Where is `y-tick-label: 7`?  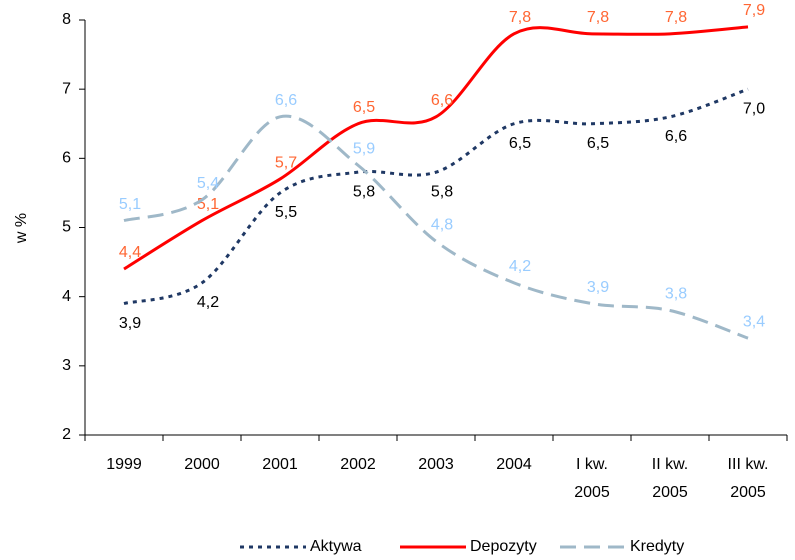
y-tick-label: 7 is located at coordinates (66, 88).